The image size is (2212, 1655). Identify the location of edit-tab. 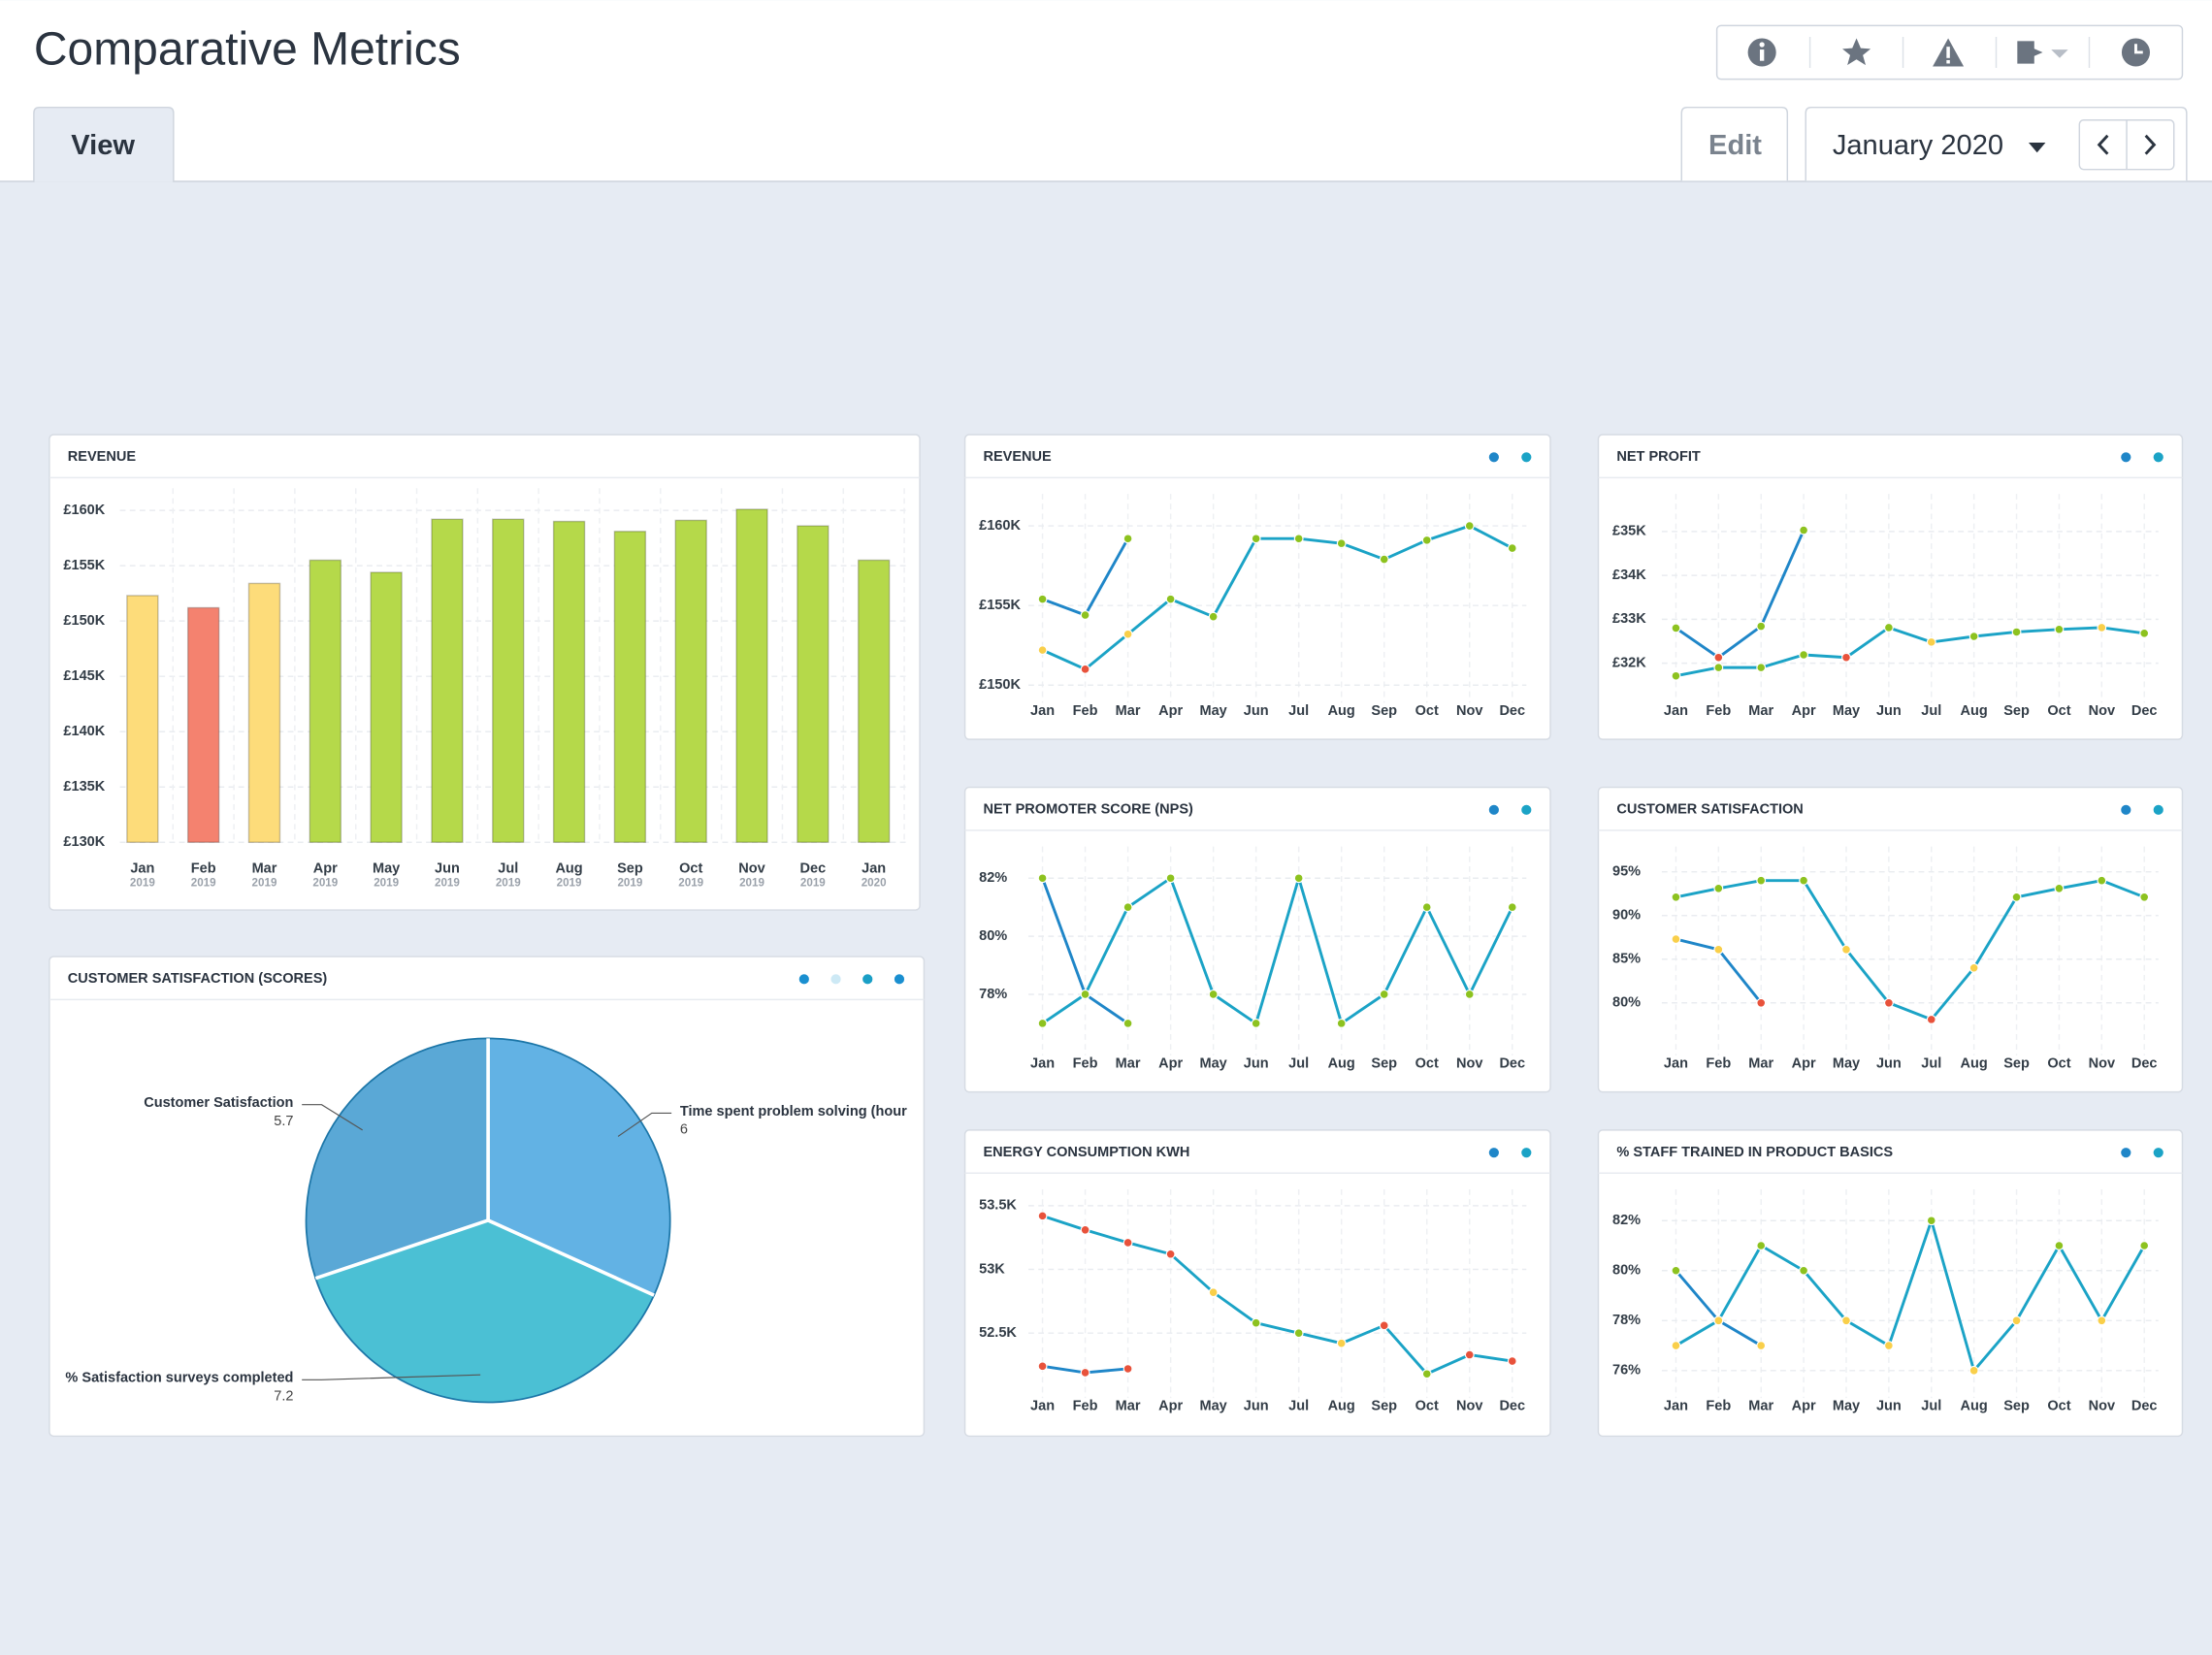
(1735, 143).